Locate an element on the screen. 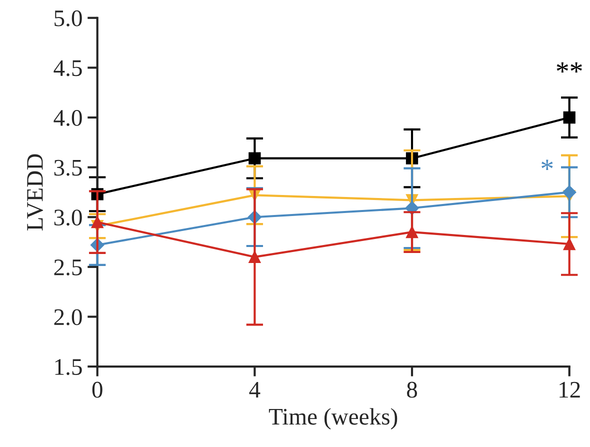  y-tick-label: 3.0 is located at coordinates (68, 218).